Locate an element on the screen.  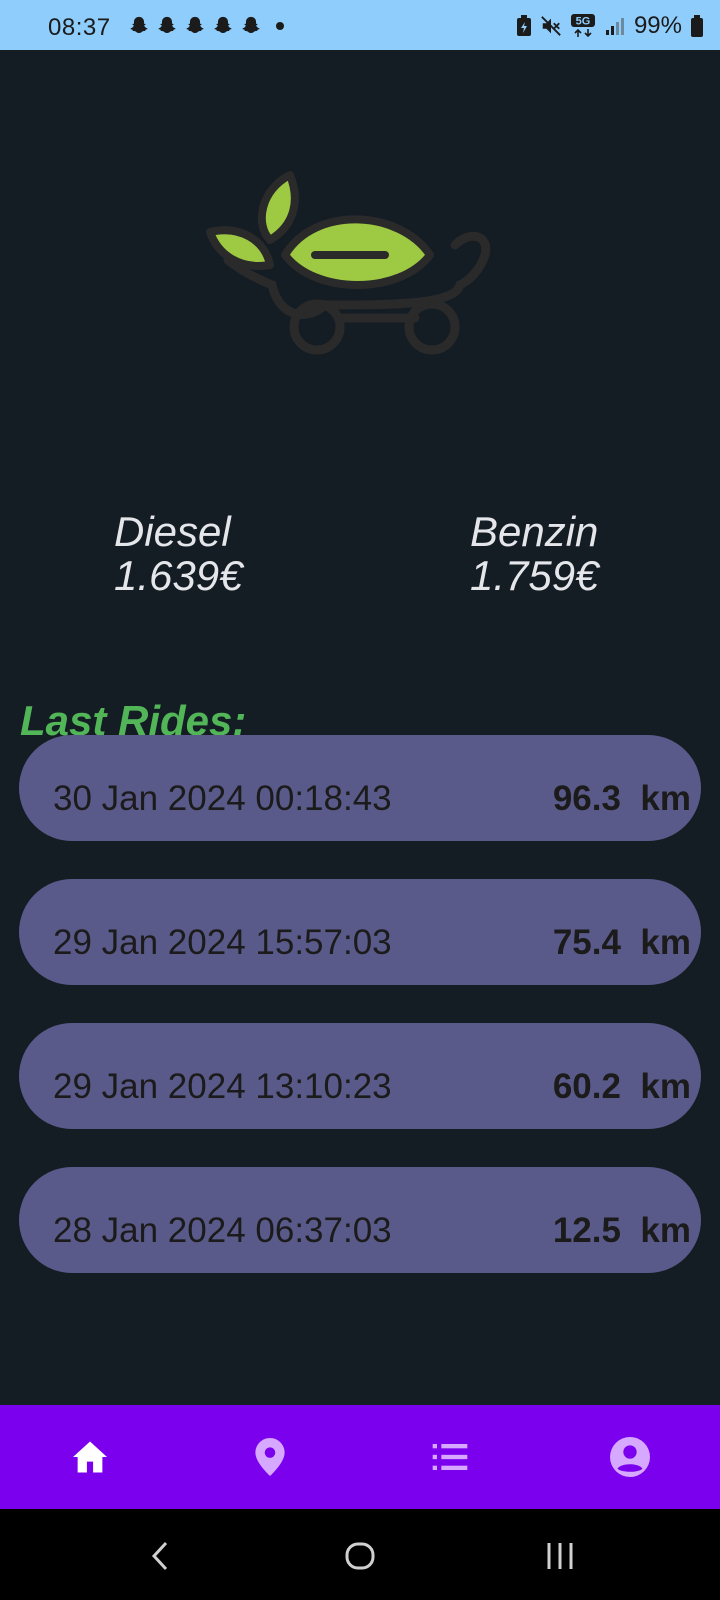
svg-text: 5G is located at coordinates (583, 22).